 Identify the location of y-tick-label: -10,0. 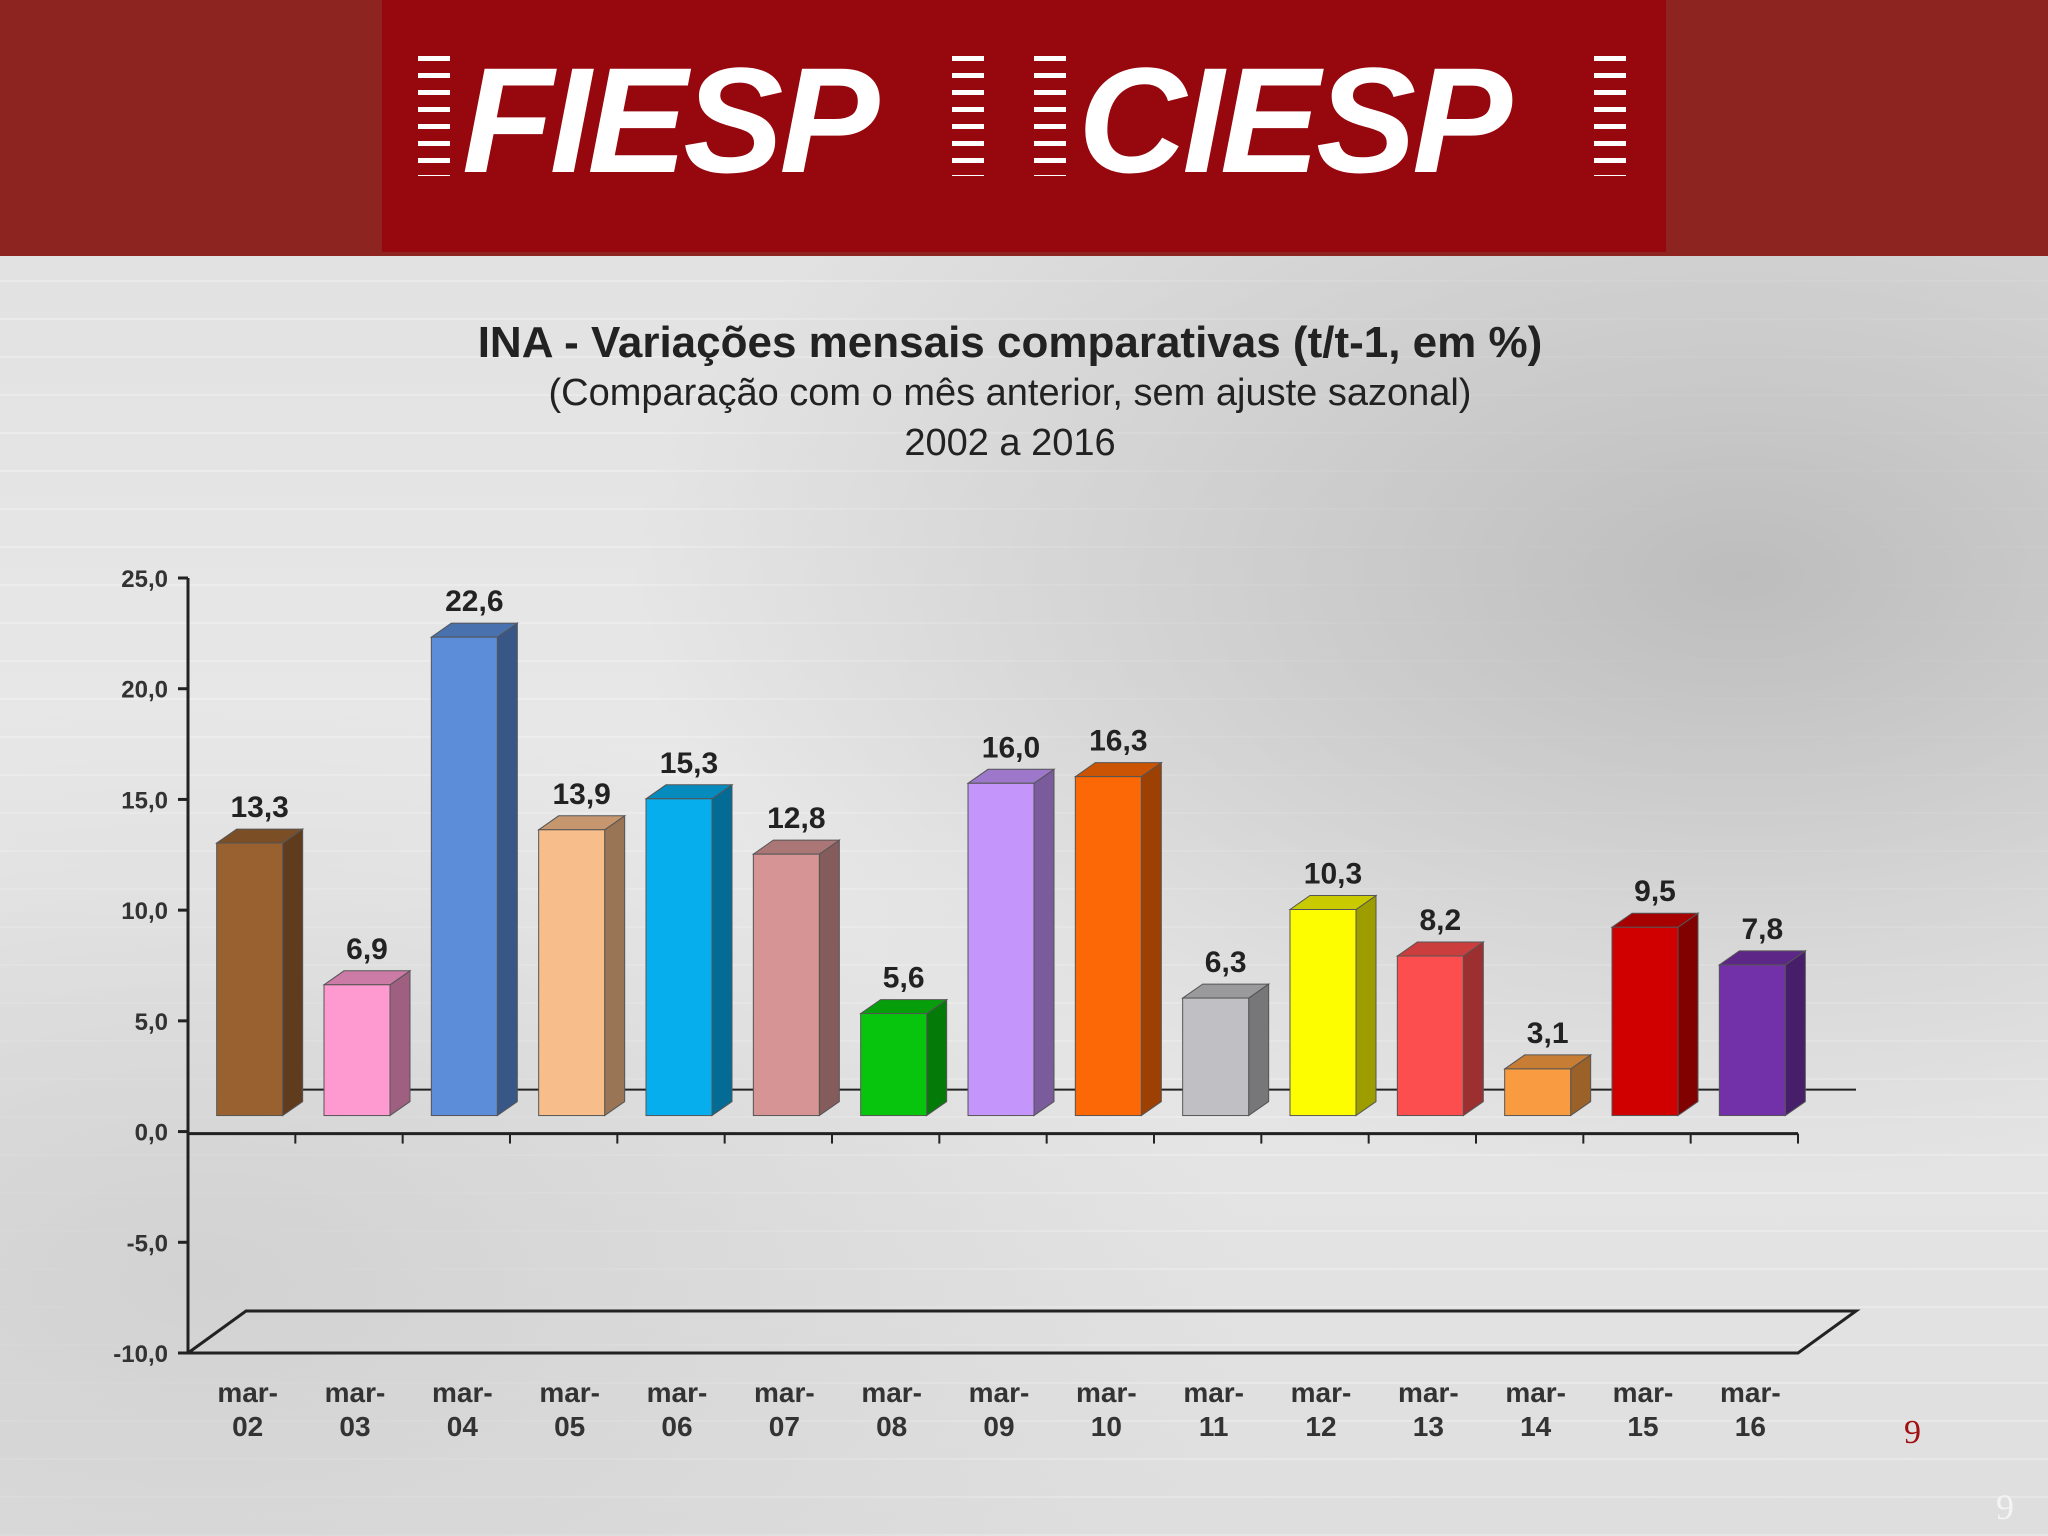
(140, 1354).